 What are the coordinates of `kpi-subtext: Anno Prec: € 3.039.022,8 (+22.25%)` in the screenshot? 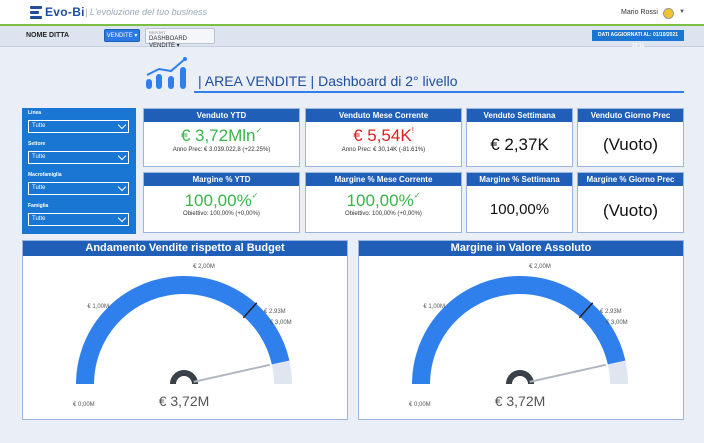 It's located at (221, 150).